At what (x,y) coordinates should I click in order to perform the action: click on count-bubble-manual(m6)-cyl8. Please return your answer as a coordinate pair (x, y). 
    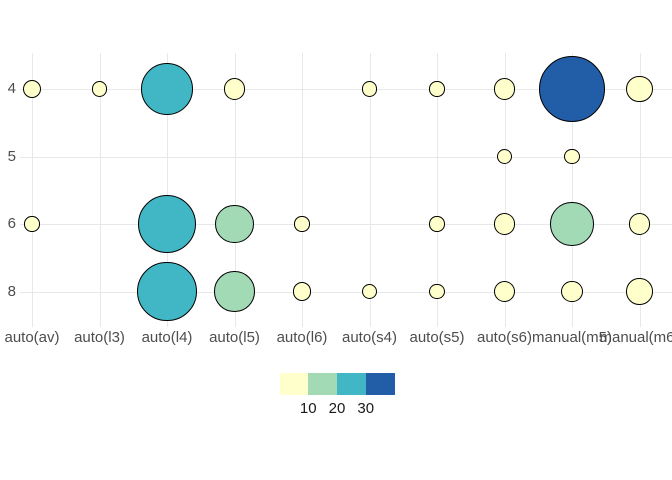
    Looking at the image, I should click on (639, 291).